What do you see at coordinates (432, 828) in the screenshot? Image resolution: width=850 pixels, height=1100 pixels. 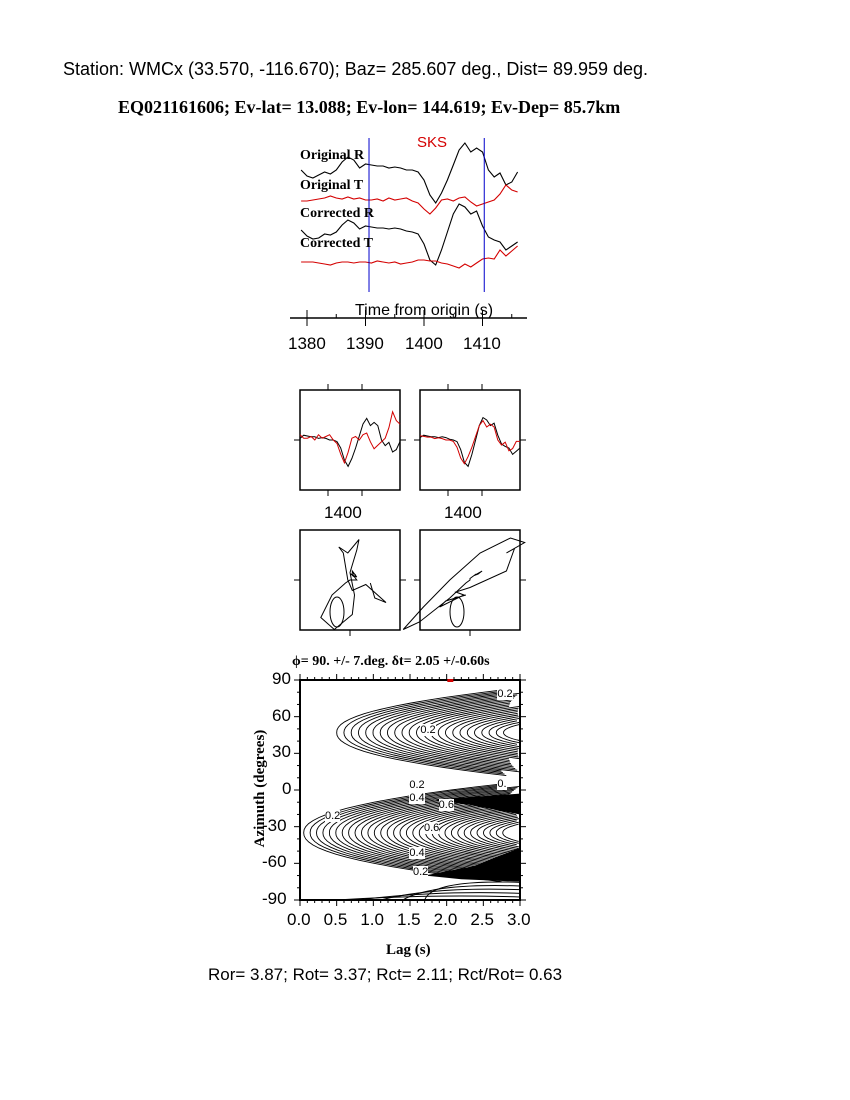 I see `contour-label: 0.6` at bounding box center [432, 828].